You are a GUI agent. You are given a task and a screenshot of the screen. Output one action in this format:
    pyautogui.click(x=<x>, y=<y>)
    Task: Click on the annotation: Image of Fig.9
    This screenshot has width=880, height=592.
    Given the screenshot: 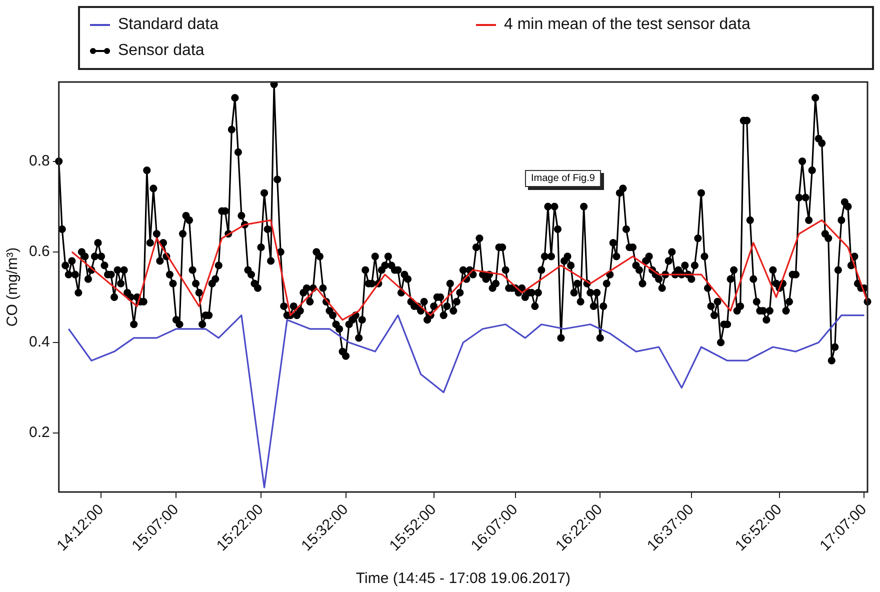 What is the action you would take?
    pyautogui.click(x=563, y=178)
    